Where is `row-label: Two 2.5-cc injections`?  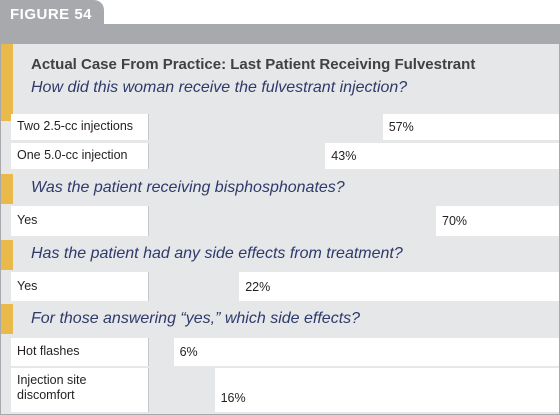 row-label: Two 2.5-cc injections is located at coordinates (80, 127).